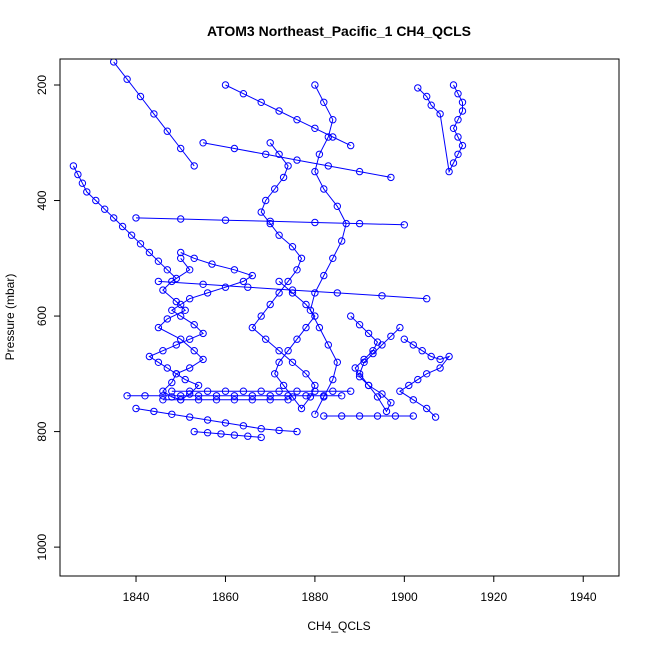 The height and width of the screenshot is (650, 650). Describe the element at coordinates (136, 597) in the screenshot. I see `x-tick-label: 1840` at that location.